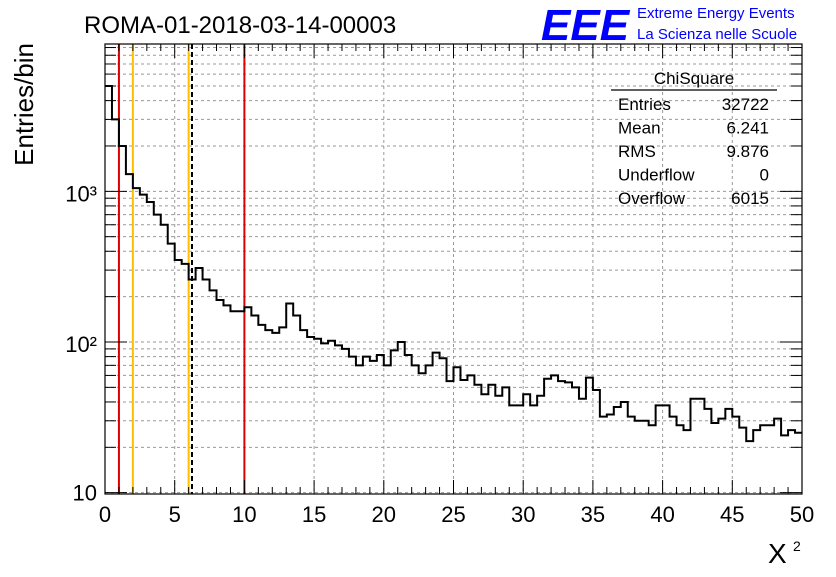 The height and width of the screenshot is (577, 836). What do you see at coordinates (797, 546) in the screenshot?
I see `x-axis-label-superscript: 2` at bounding box center [797, 546].